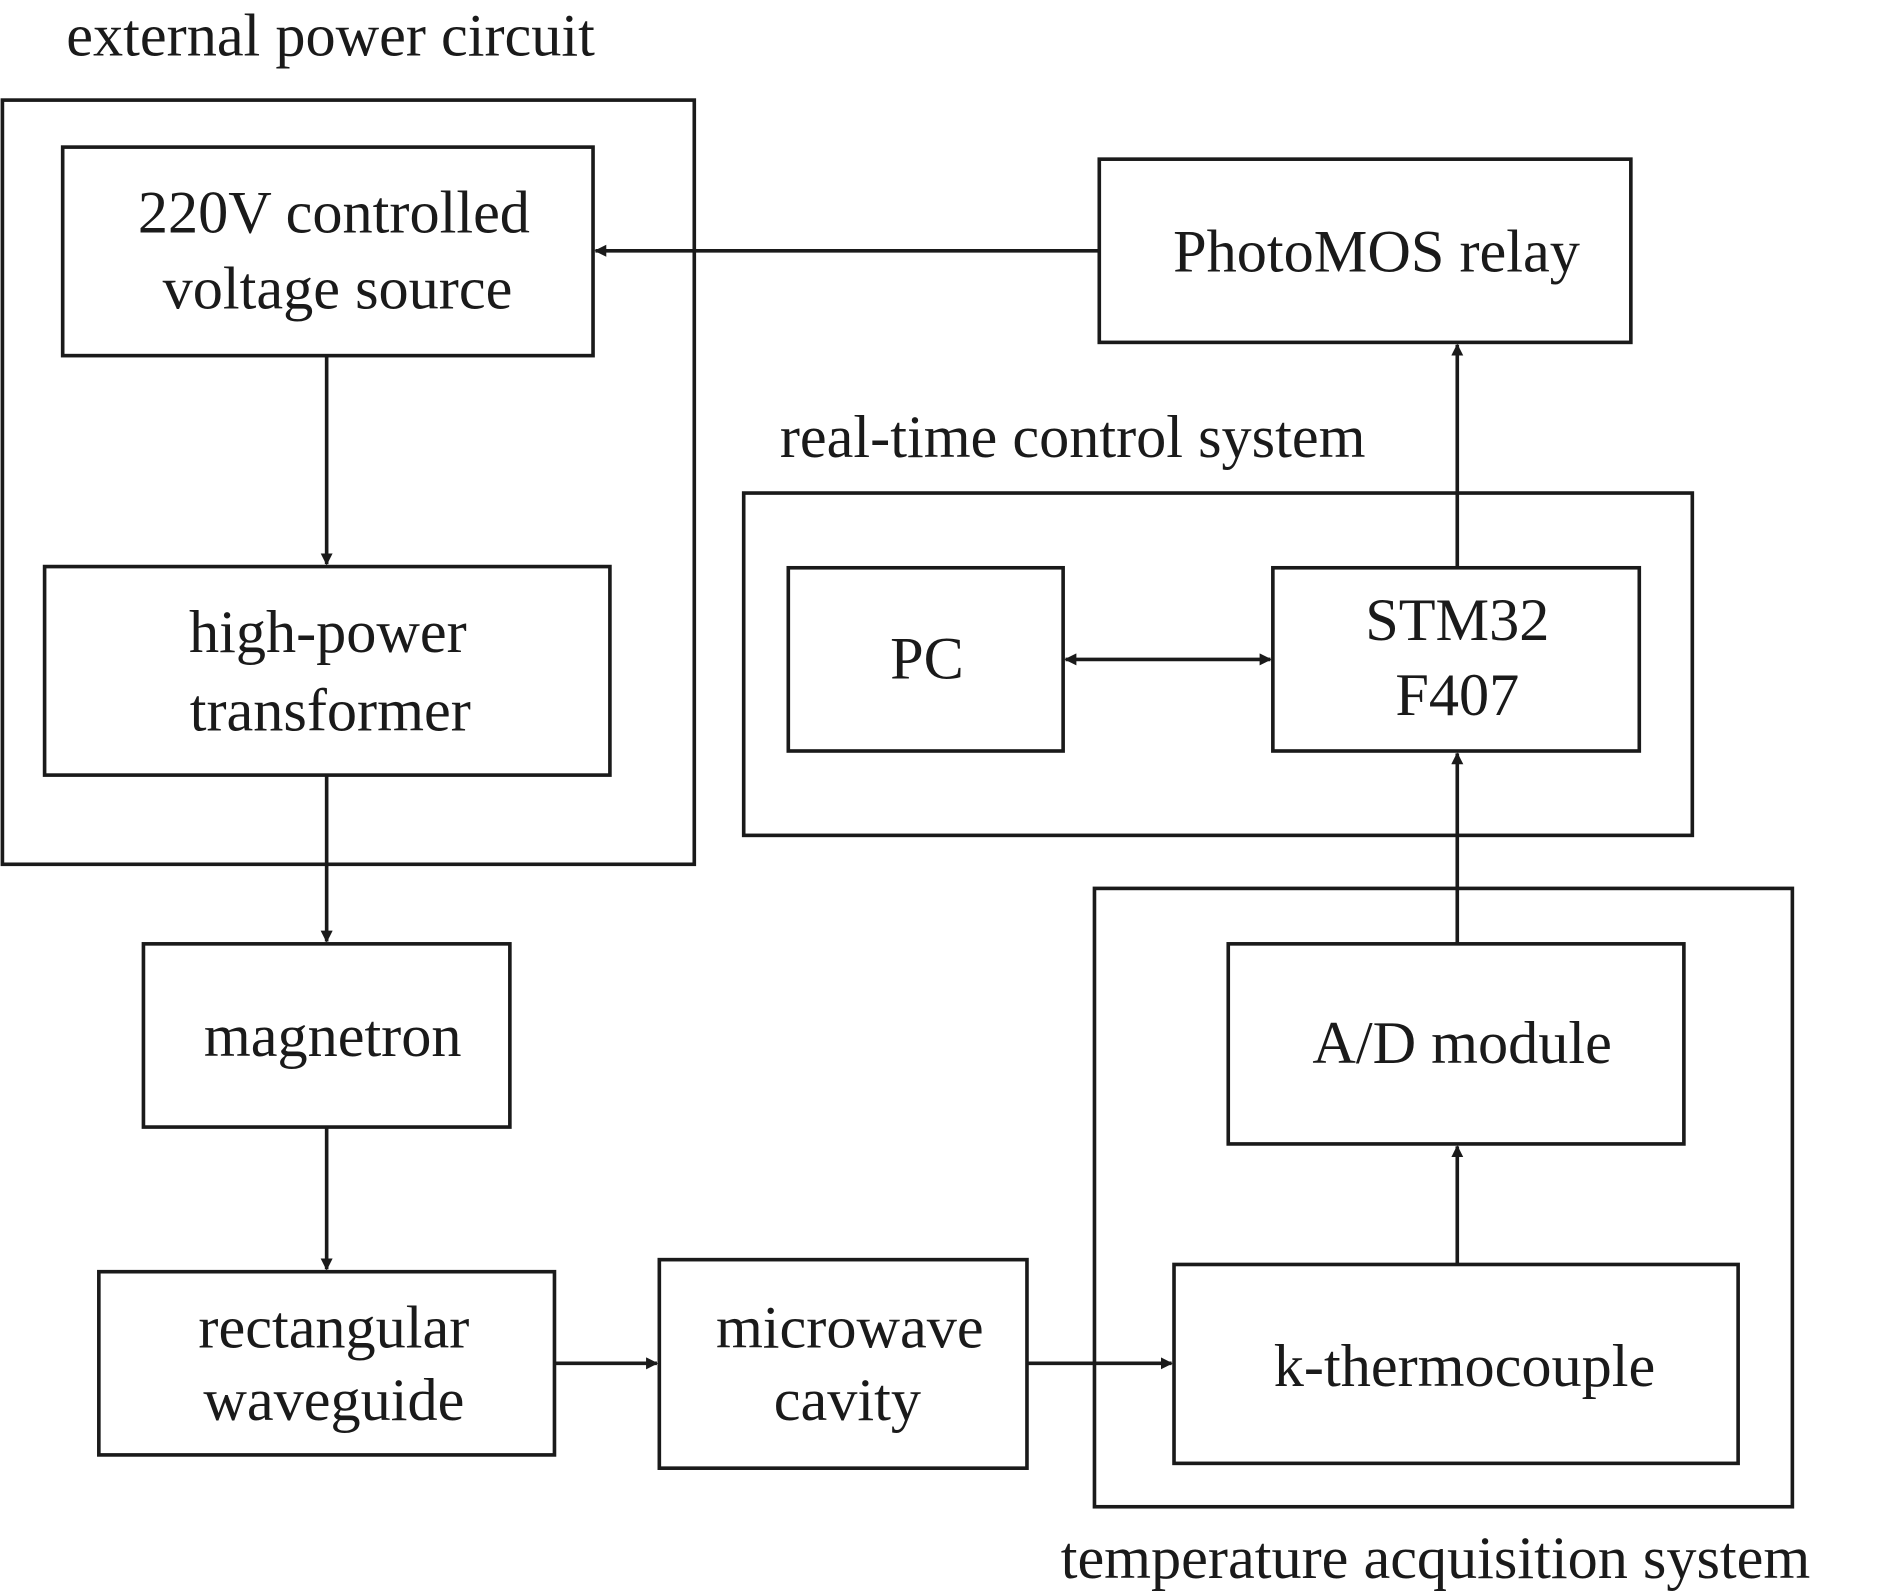  What do you see at coordinates (1443, 1197) in the screenshot?
I see `temperature-acquisition-group` at bounding box center [1443, 1197].